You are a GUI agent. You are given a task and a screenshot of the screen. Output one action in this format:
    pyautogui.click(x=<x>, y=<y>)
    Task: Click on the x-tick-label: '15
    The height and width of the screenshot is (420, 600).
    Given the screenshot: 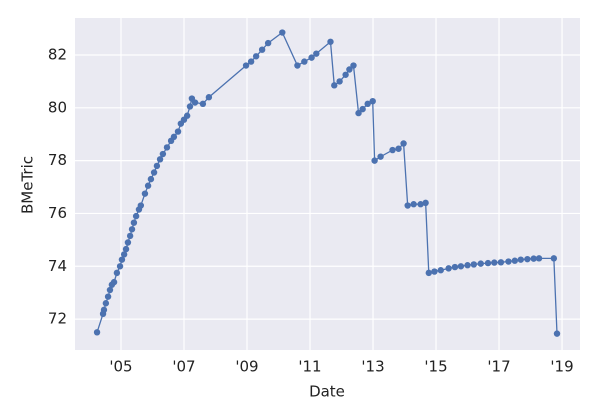 What is the action you would take?
    pyautogui.click(x=435, y=367)
    